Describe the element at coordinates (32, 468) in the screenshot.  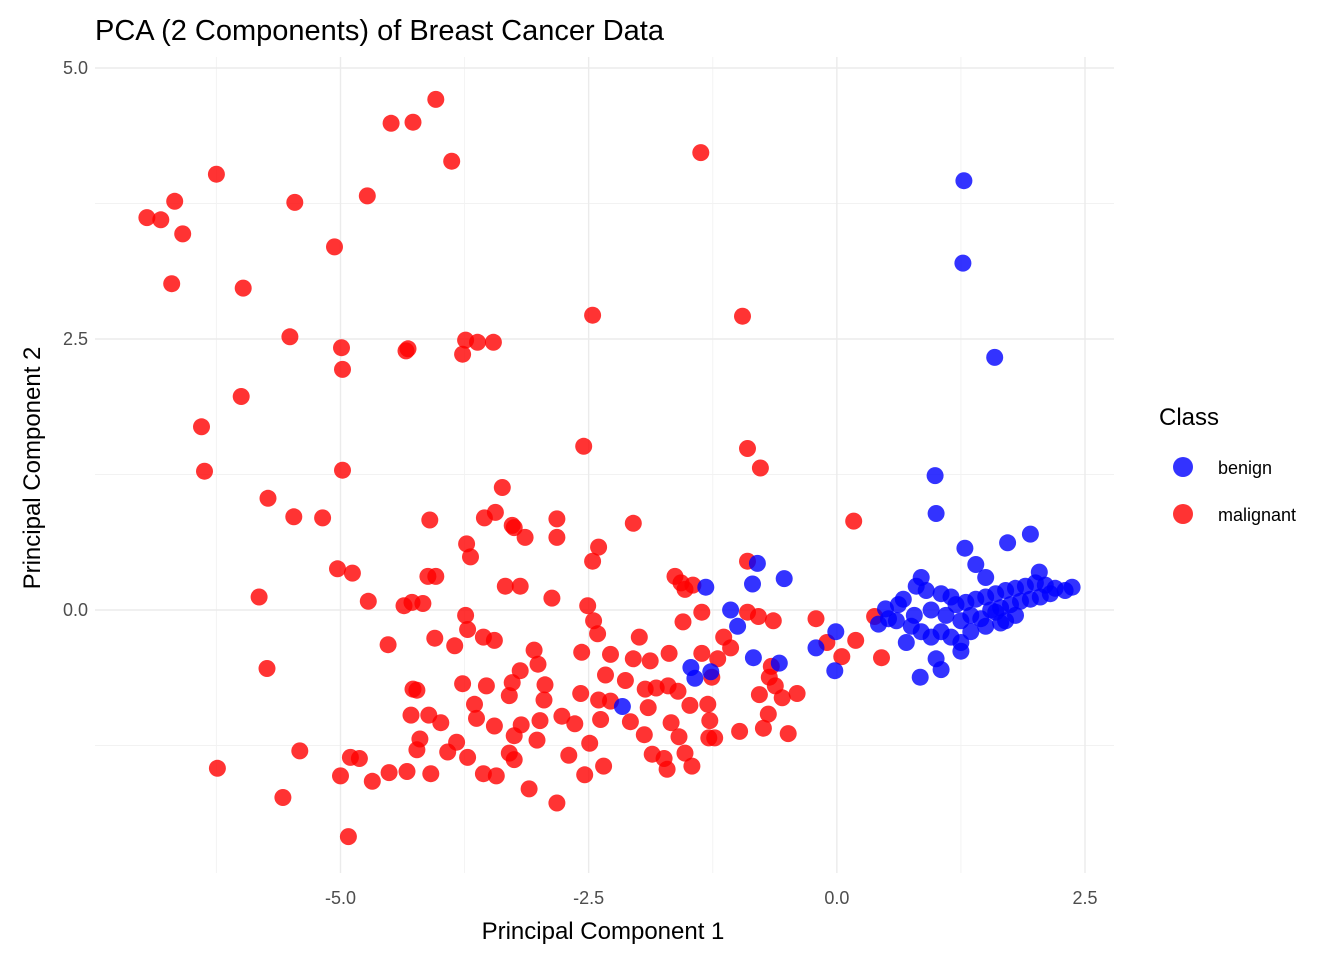
I see `y-axis-title: Principal Component 2` at that location.